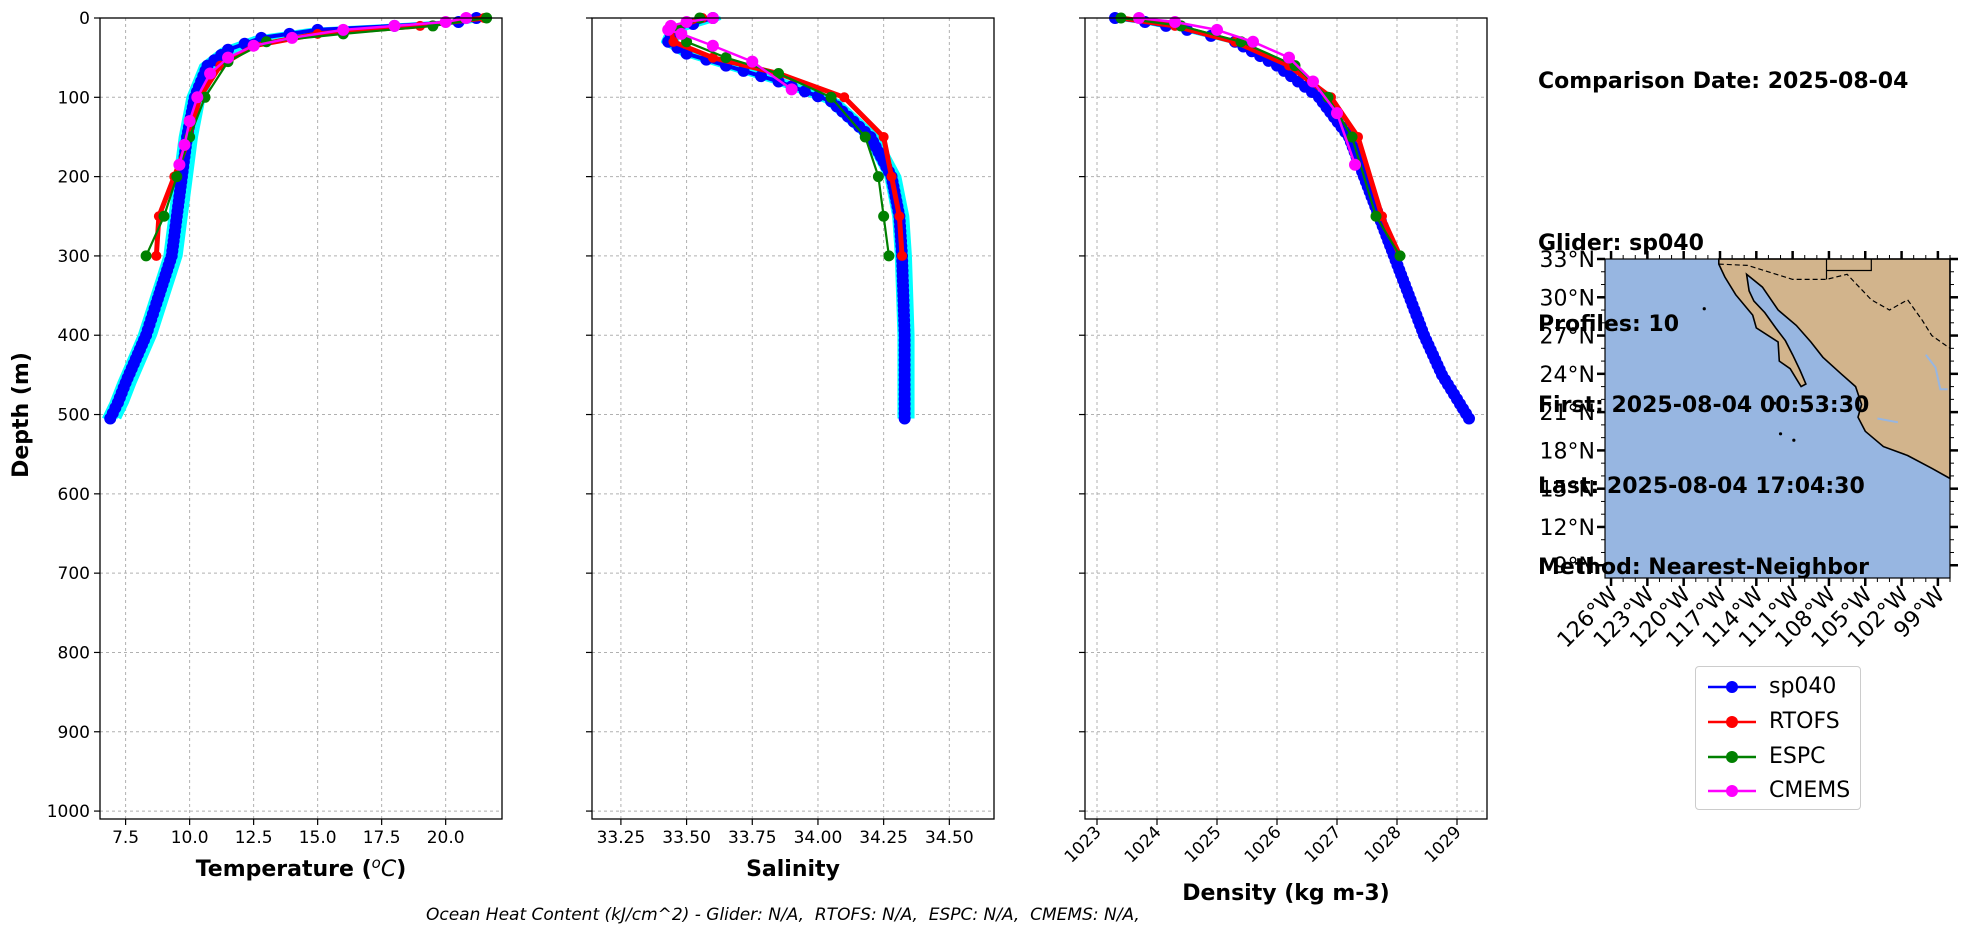 The image size is (1978, 934). Describe the element at coordinates (1083, 844) in the screenshot. I see `density-tick-label: 1023` at that location.